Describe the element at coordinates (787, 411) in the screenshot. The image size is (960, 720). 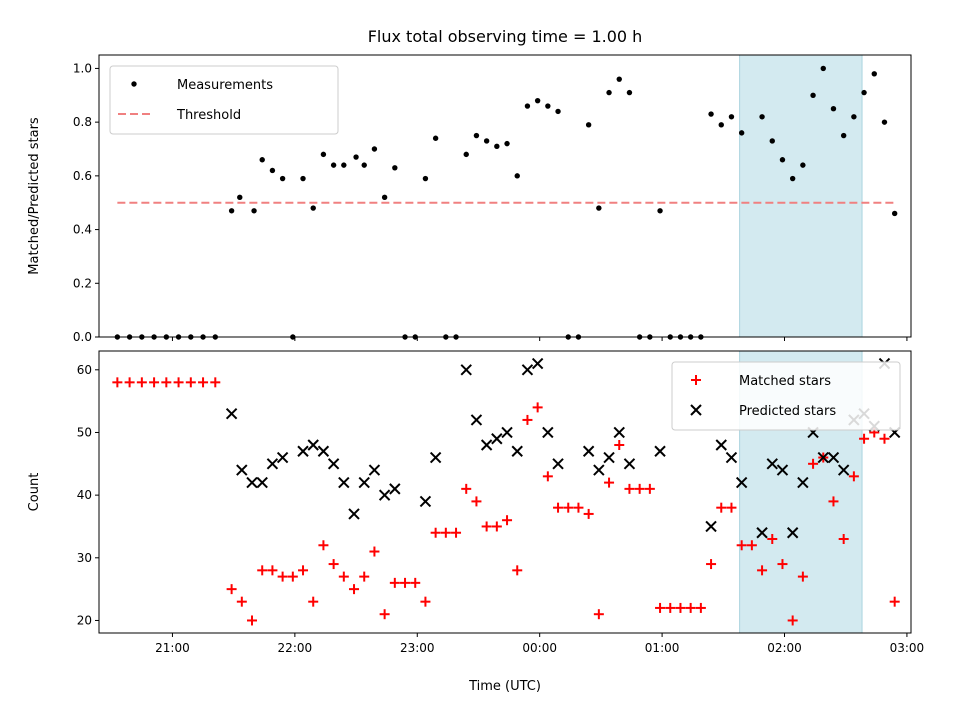
I see `legend-label: Predicted stars` at that location.